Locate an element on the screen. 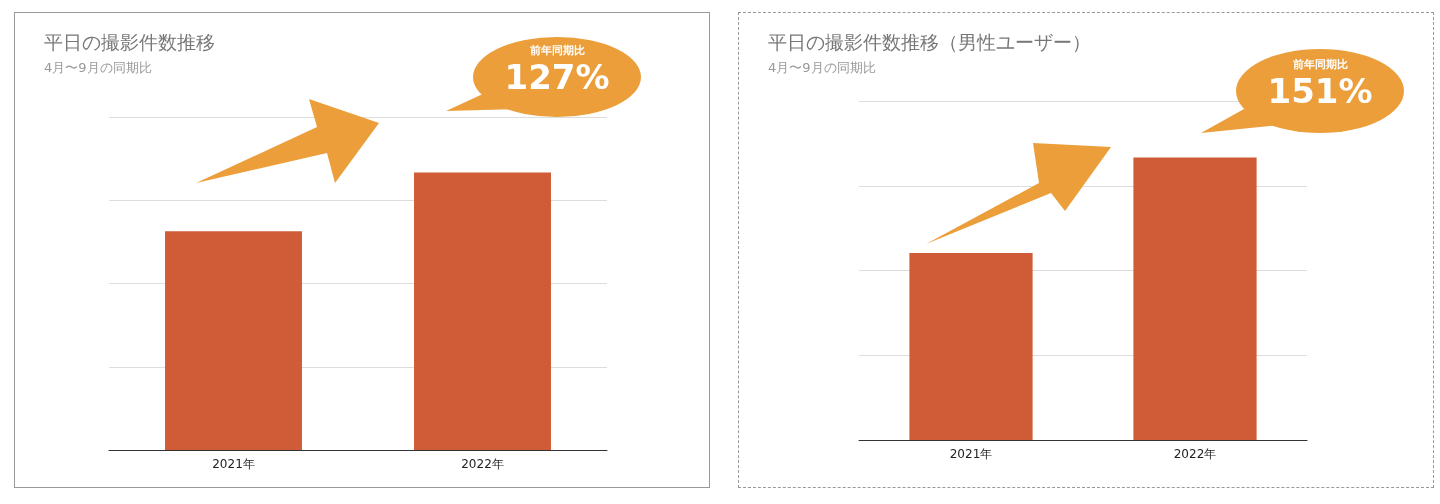  chart-title: 平日の撮影件数推移 is located at coordinates (129, 41).